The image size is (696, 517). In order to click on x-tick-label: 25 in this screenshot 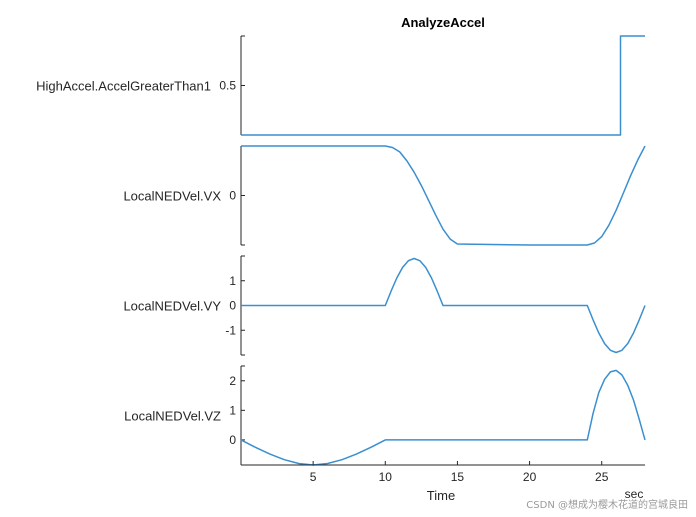, I will do `click(602, 477)`.